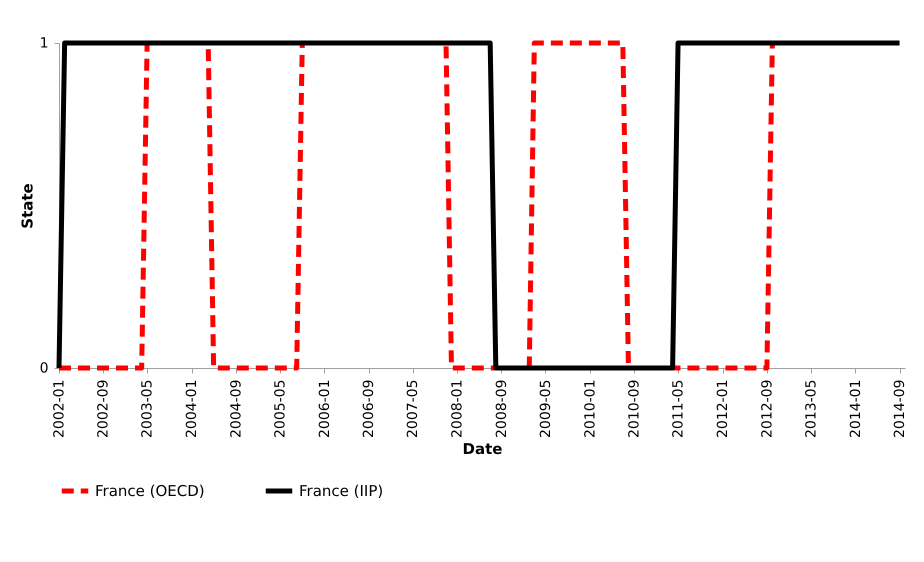 The image size is (924, 562). Describe the element at coordinates (811, 409) in the screenshot. I see `x-tick-label: 2013-05` at that location.